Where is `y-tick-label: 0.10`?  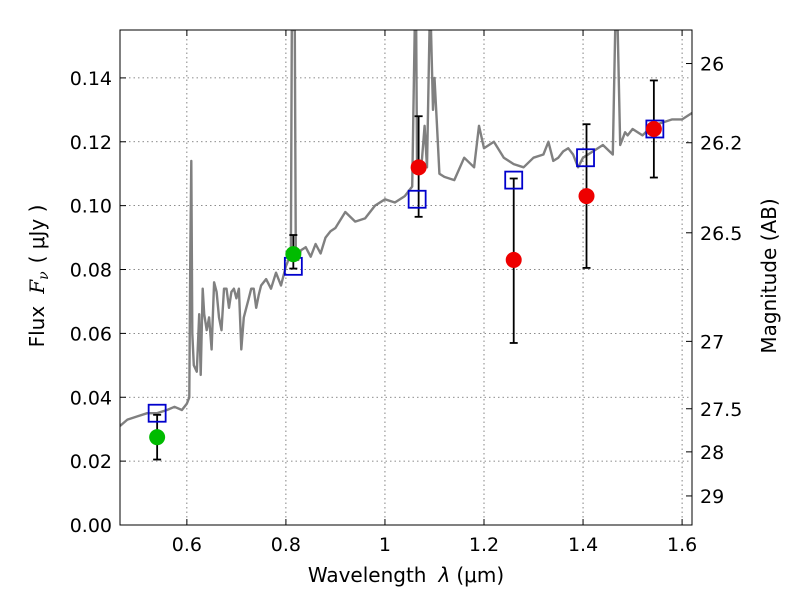 y-tick-label: 0.10 is located at coordinates (91, 207).